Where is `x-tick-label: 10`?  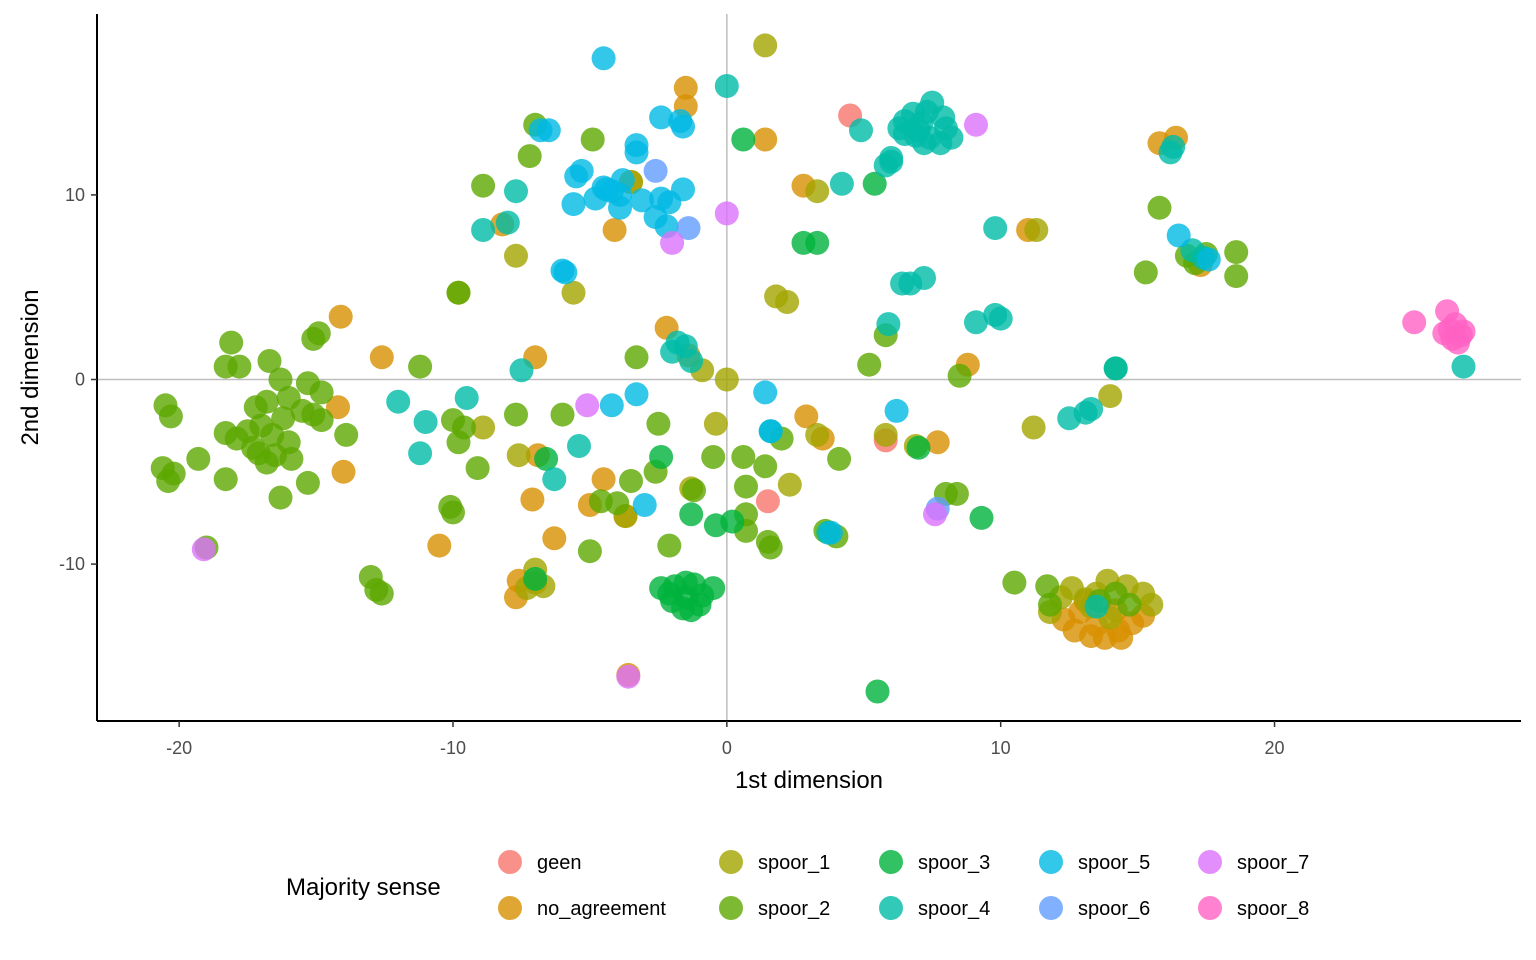 x-tick-label: 10 is located at coordinates (1001, 748).